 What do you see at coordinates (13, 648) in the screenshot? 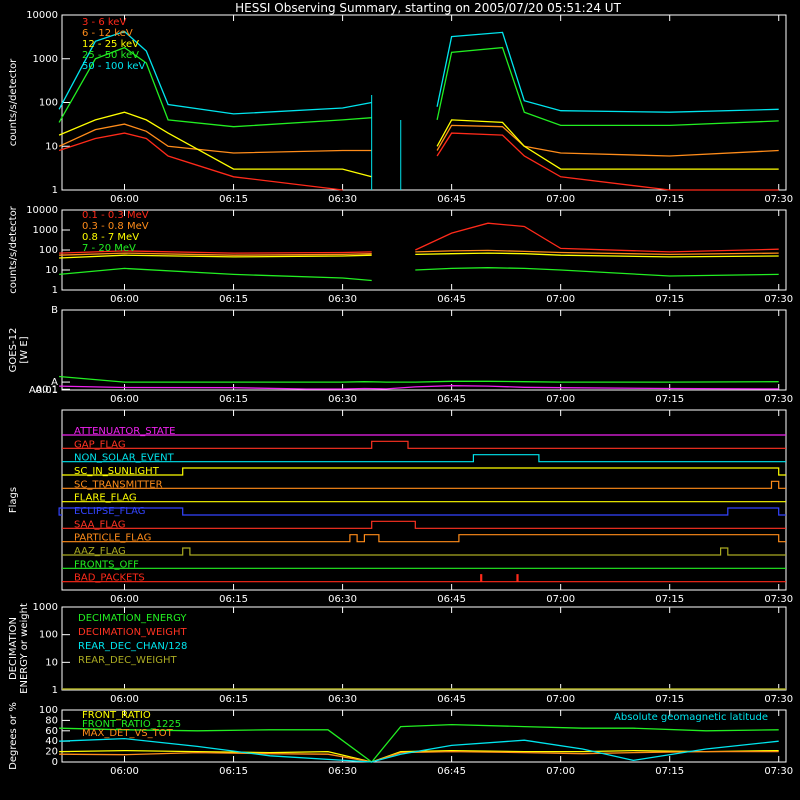
I see `y-axis-label: DECIMATION` at bounding box center [13, 648].